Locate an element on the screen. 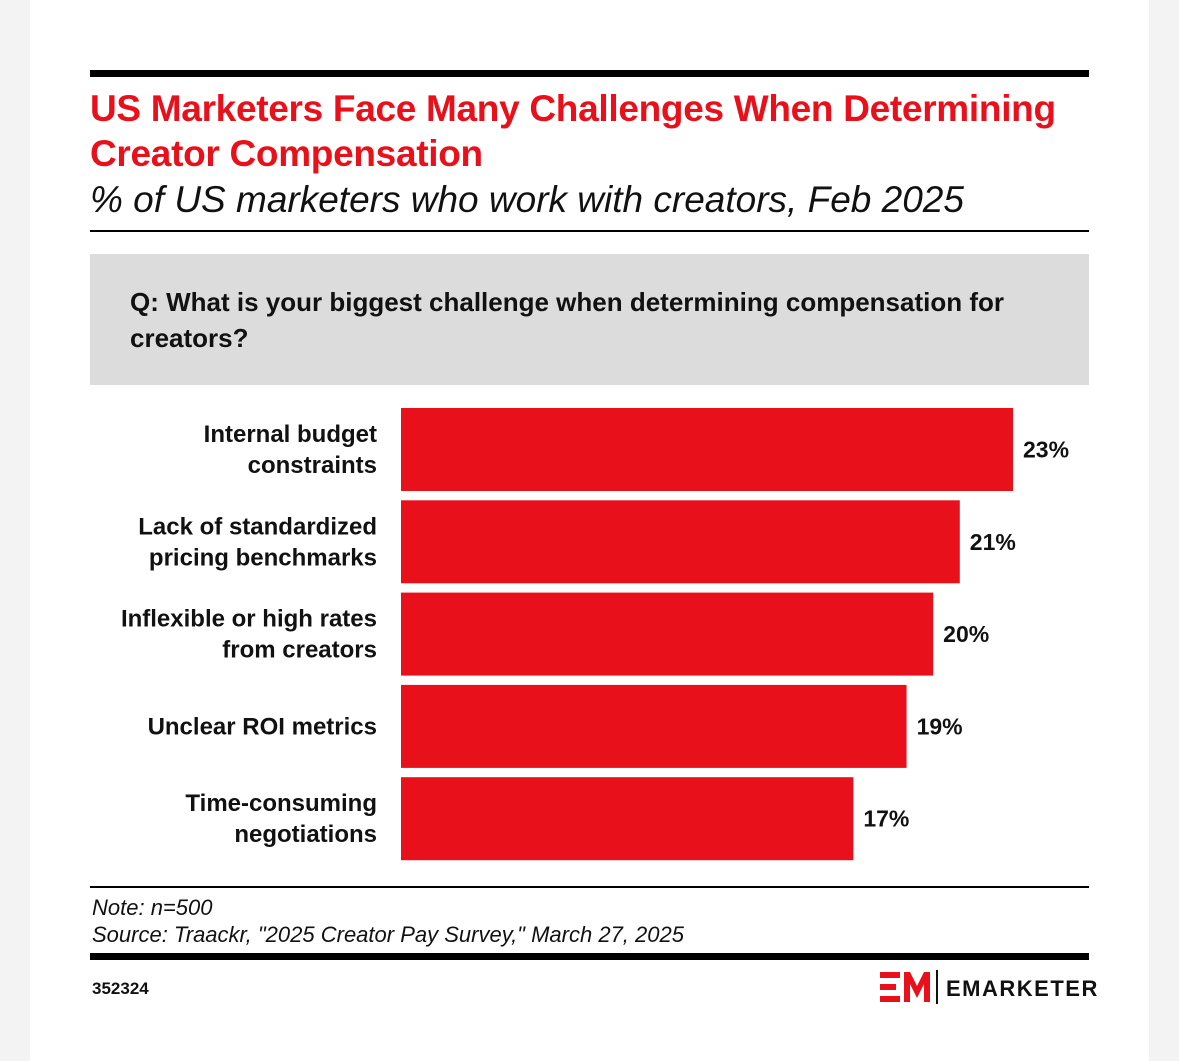 Image resolution: width=1179 pixels, height=1061 pixels. value-label: 20% is located at coordinates (966, 634).